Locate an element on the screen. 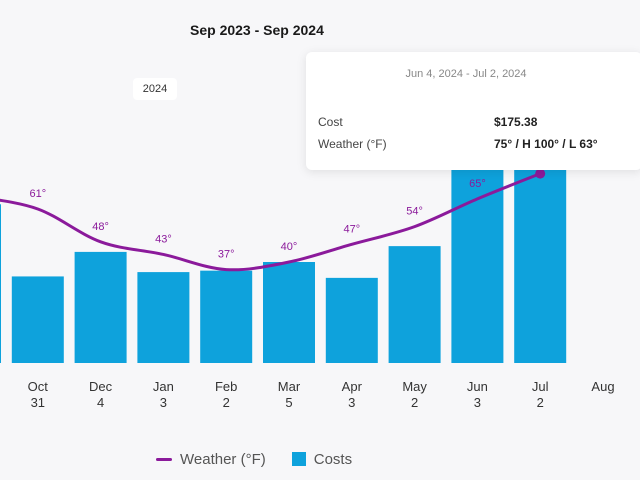 The height and width of the screenshot is (480, 640). tooltip-weather-label: Weather (°F) is located at coordinates (352, 144).